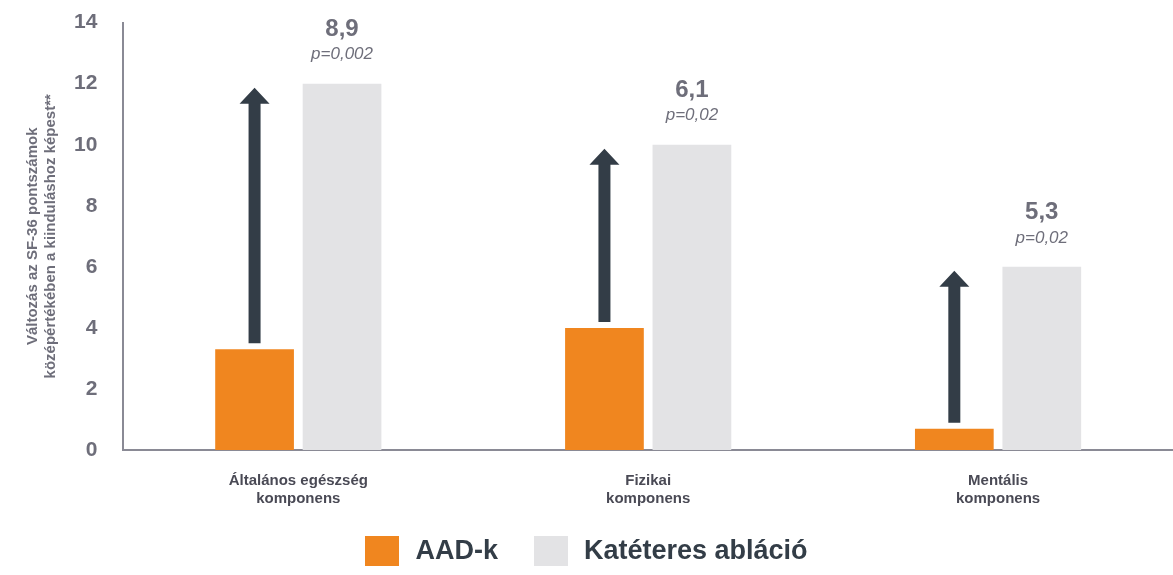  I want to click on y-tick-label: 14, so click(86, 21).